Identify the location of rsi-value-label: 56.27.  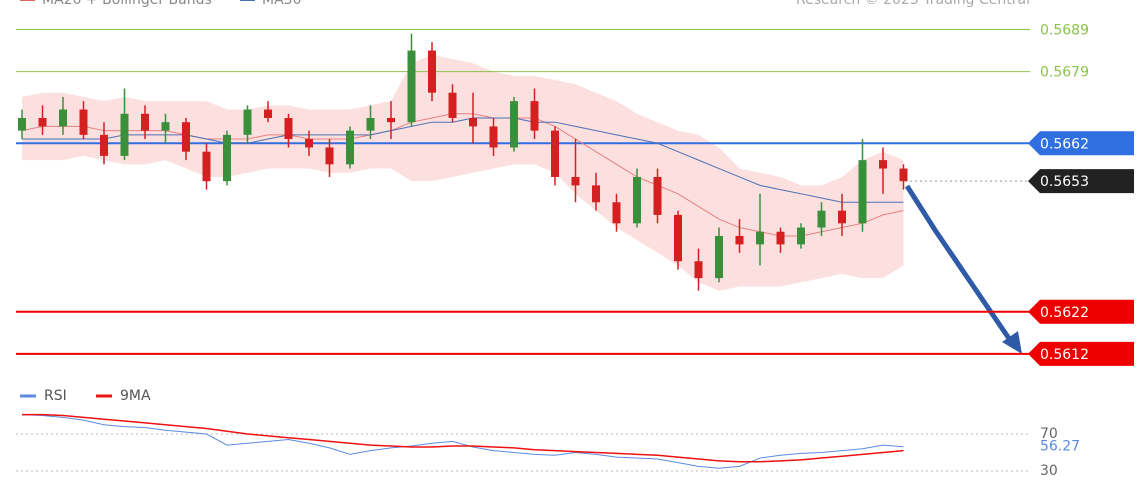
(1060, 447).